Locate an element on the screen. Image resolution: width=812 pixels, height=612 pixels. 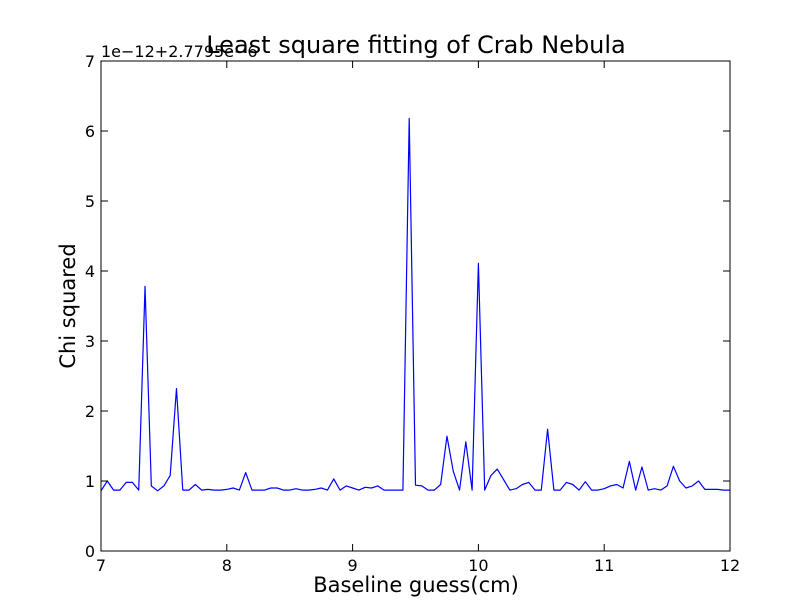
x-tick-label: 10 is located at coordinates (478, 565).